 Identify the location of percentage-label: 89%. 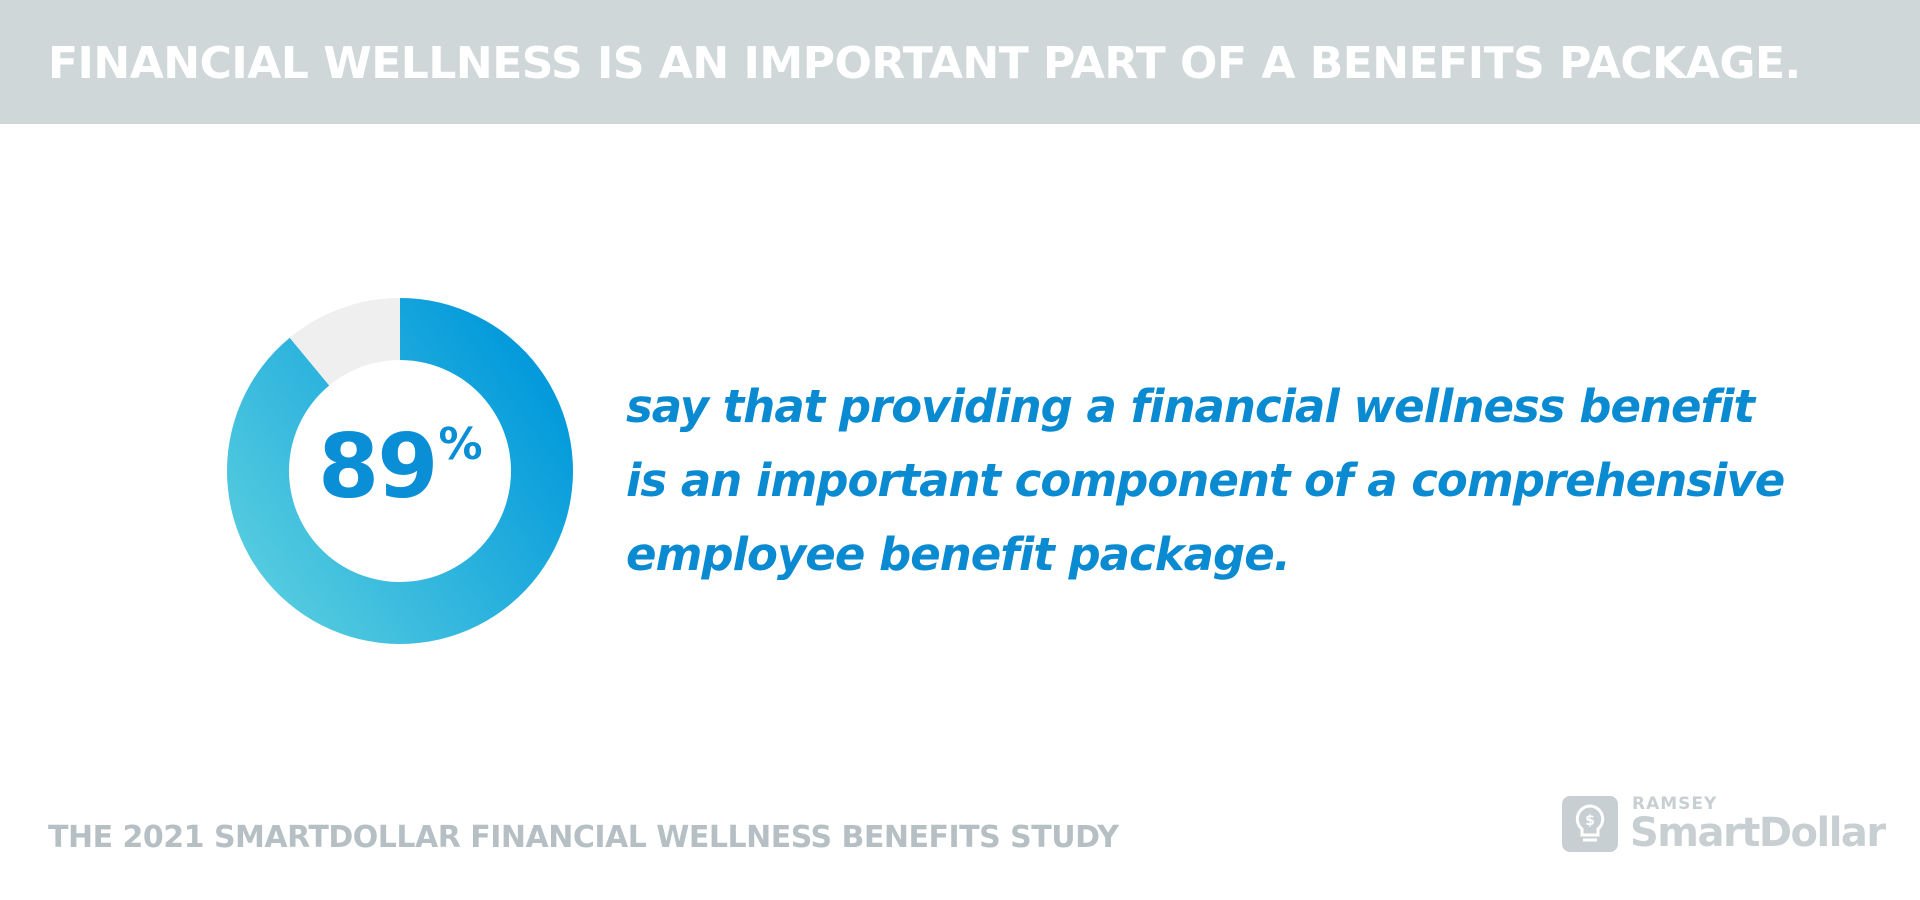
(400, 466).